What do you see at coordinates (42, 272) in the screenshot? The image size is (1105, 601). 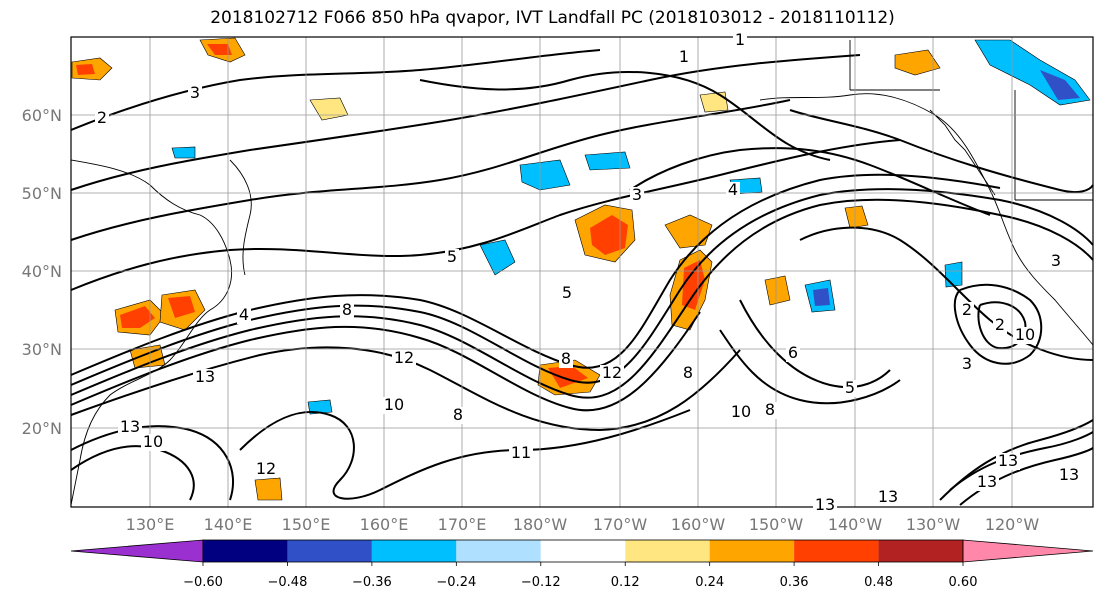 I see `latitude-labels: 60°N 50°N 40°N 30°N 20°N` at bounding box center [42, 272].